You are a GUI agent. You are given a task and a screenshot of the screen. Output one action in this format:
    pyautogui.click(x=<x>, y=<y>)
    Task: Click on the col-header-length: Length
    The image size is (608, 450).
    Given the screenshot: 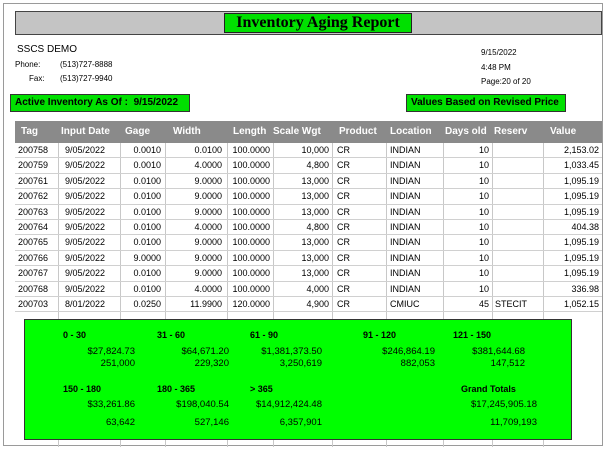 What is the action you would take?
    pyautogui.click(x=250, y=131)
    